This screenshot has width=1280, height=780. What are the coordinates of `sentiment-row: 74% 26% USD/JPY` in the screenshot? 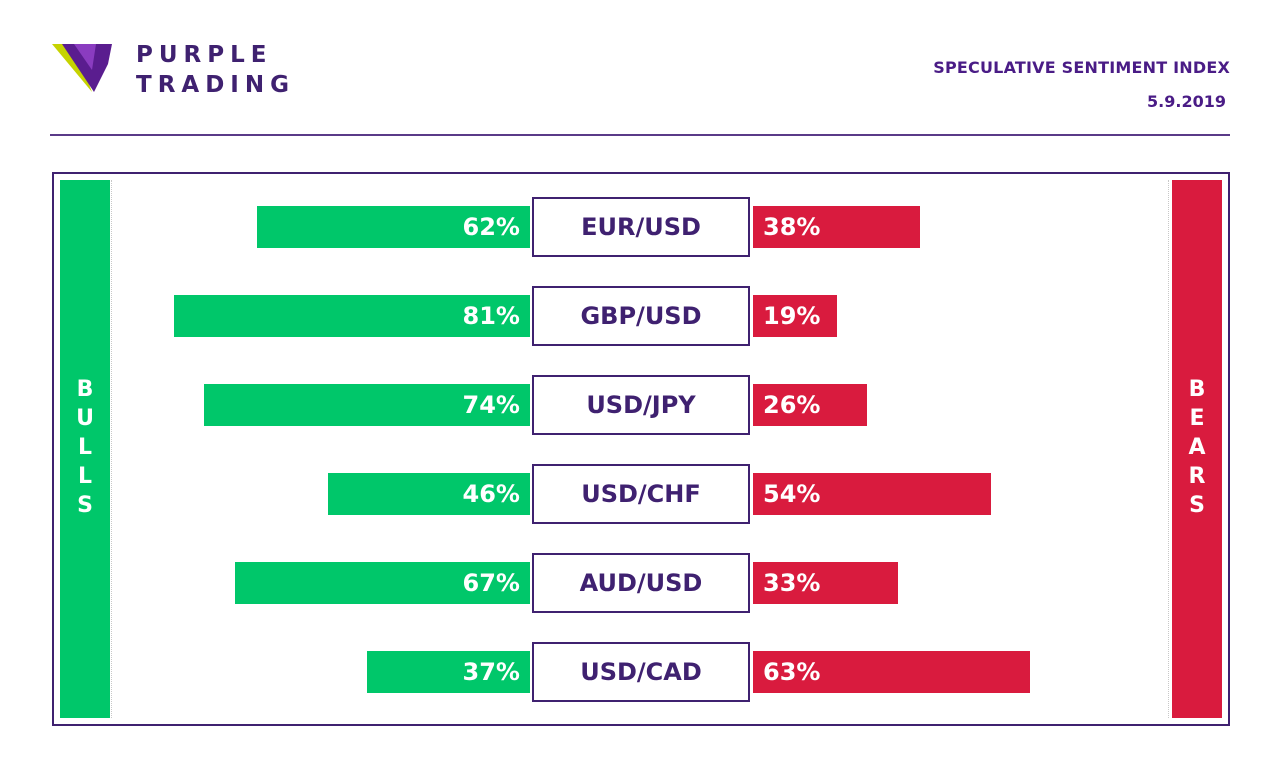 It's located at (640, 405).